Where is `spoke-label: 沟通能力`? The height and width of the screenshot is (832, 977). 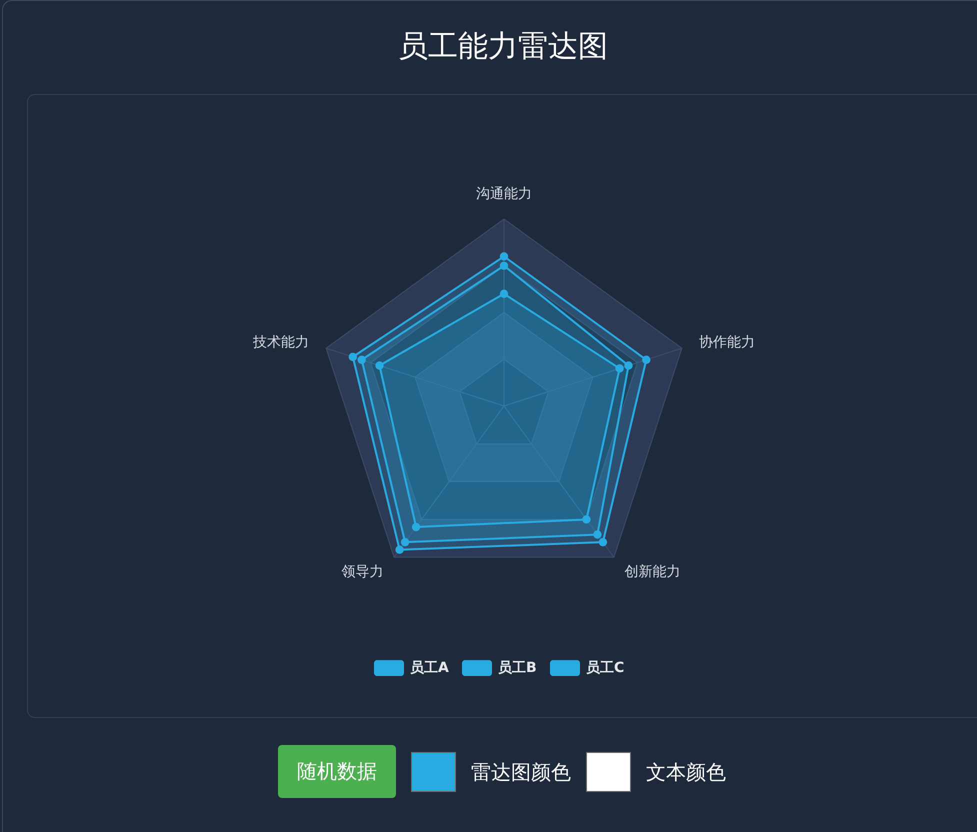
spoke-label: 沟通能力 is located at coordinates (504, 194).